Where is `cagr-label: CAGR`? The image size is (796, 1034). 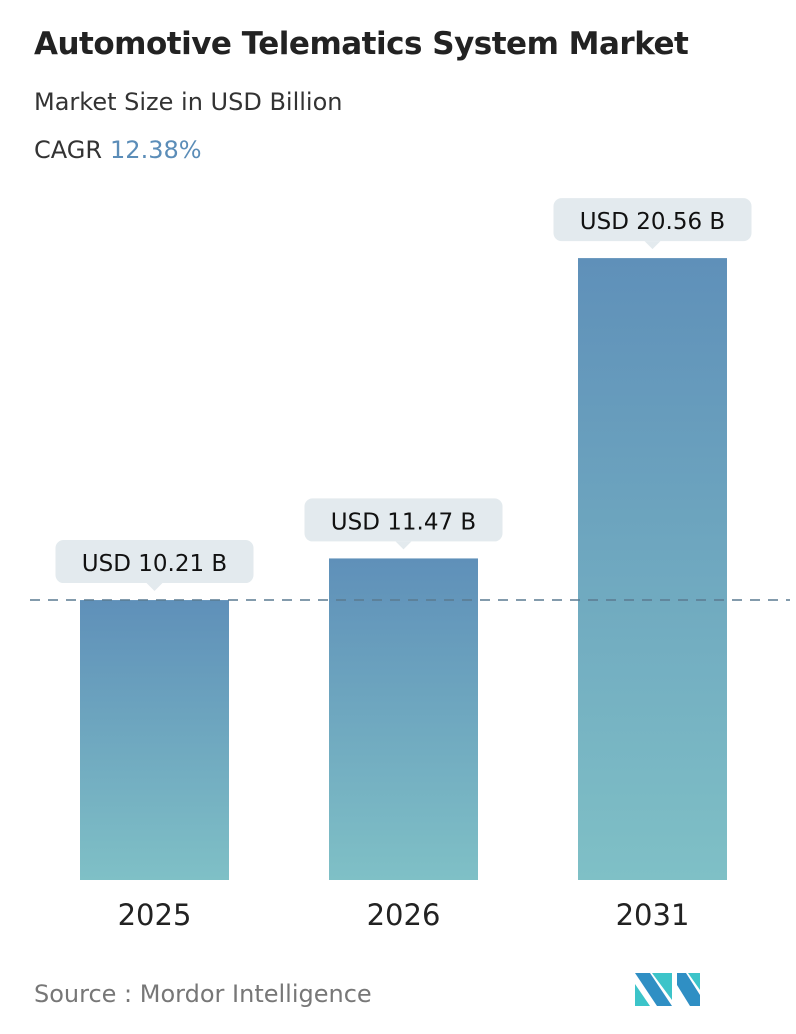
cagr-label: CAGR is located at coordinates (68, 150).